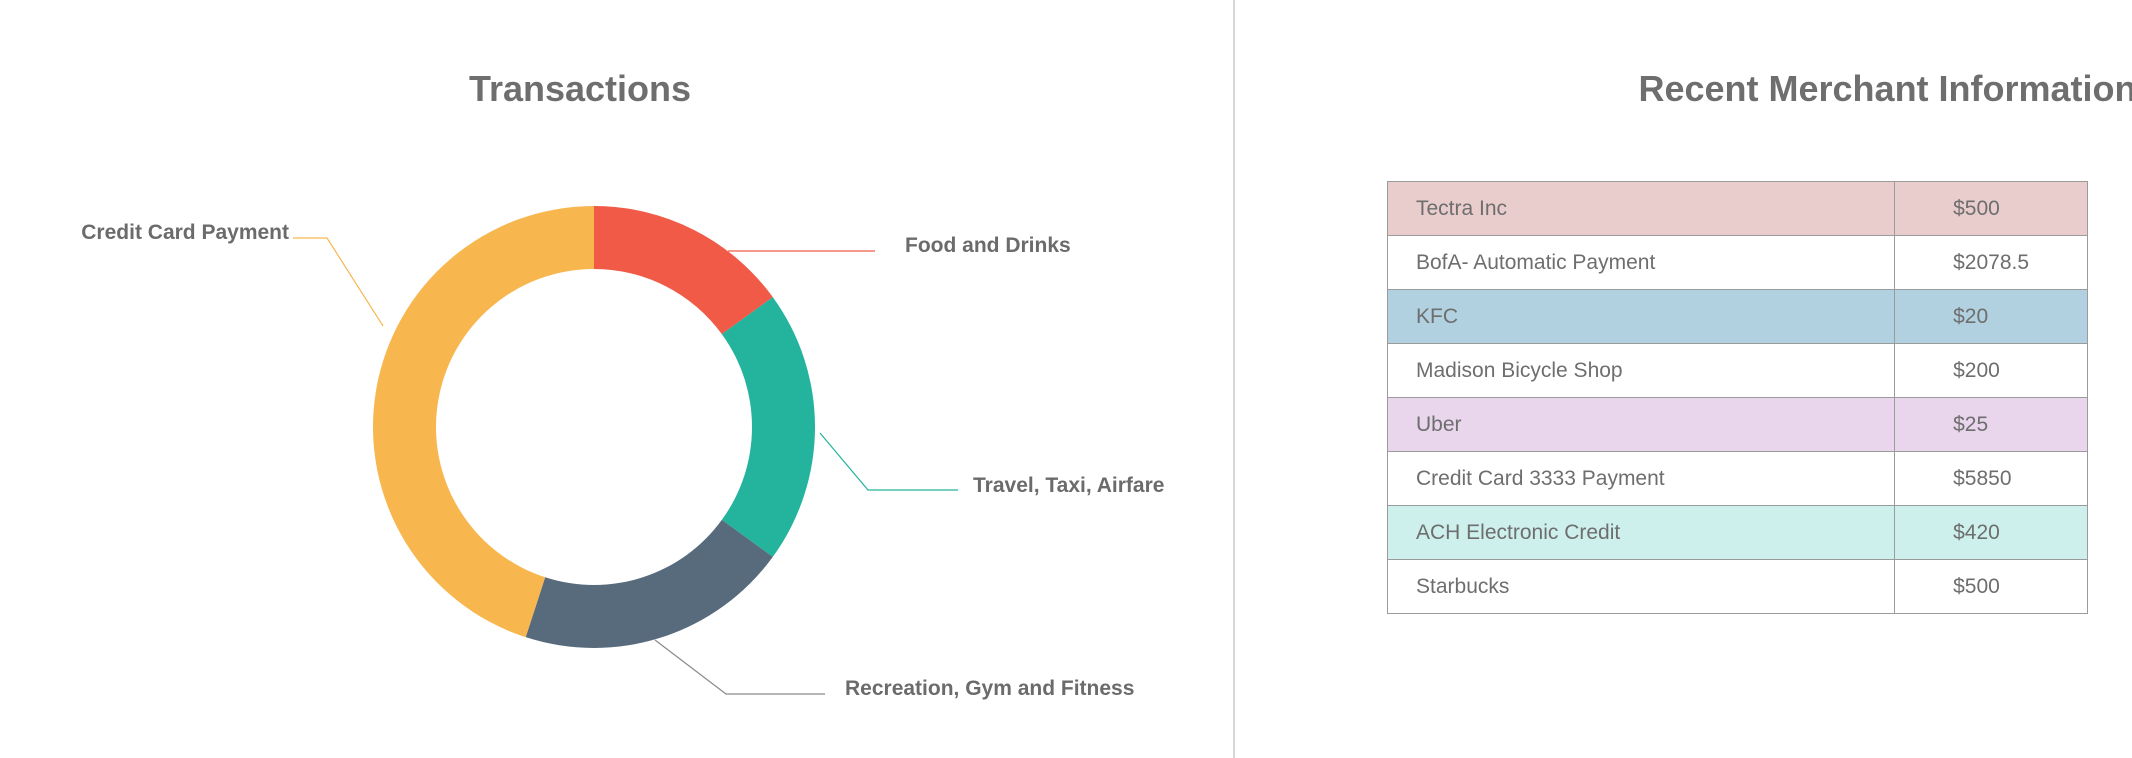  Describe the element at coordinates (1641, 316) in the screenshot. I see `merchant-name: KFC` at that location.